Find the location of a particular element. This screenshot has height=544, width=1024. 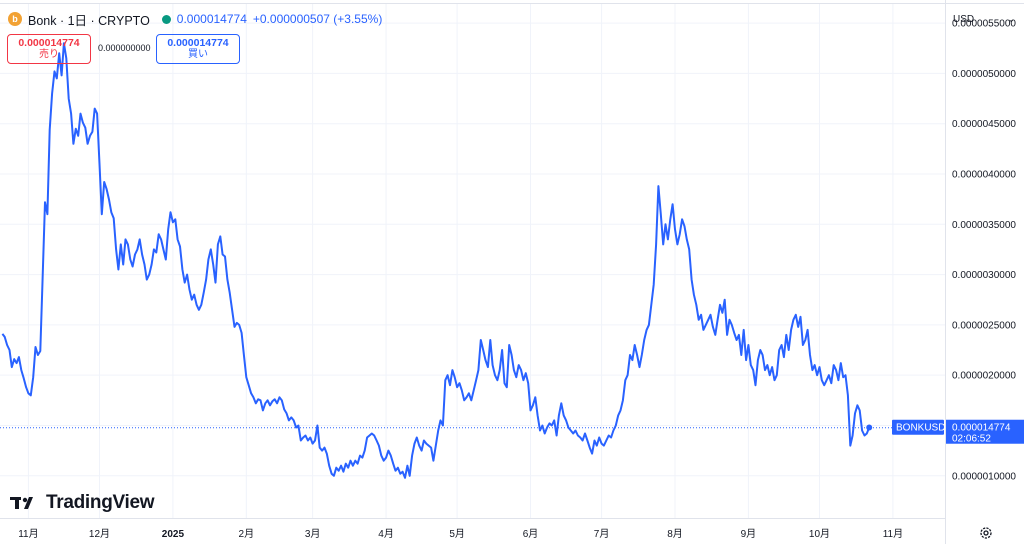

time-tick-label: 3月 is located at coordinates (313, 534).